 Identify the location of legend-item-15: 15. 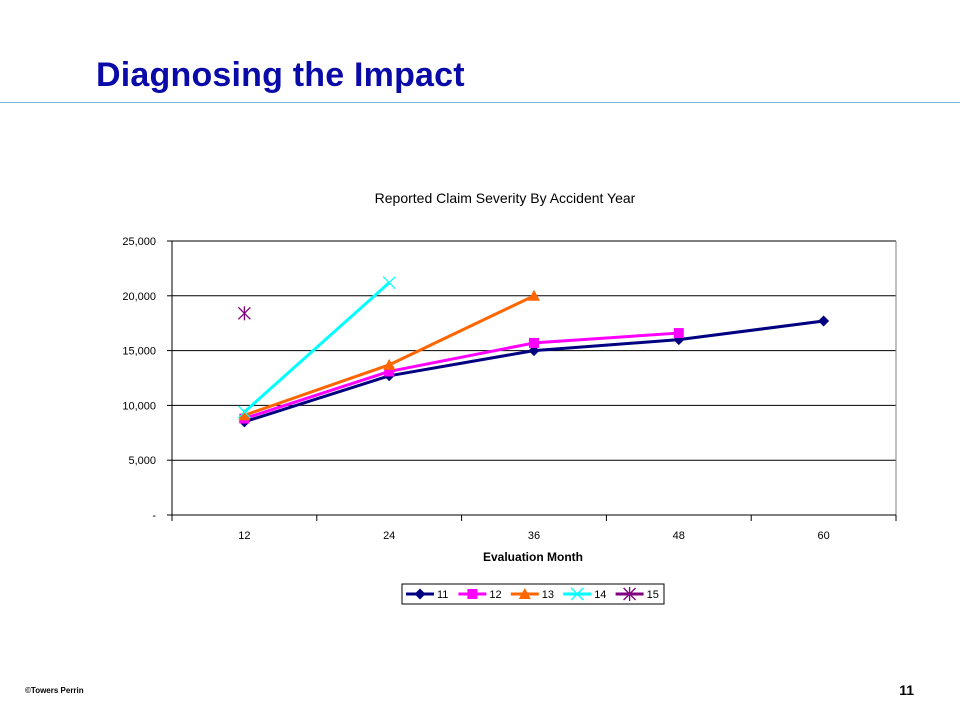
(637, 594).